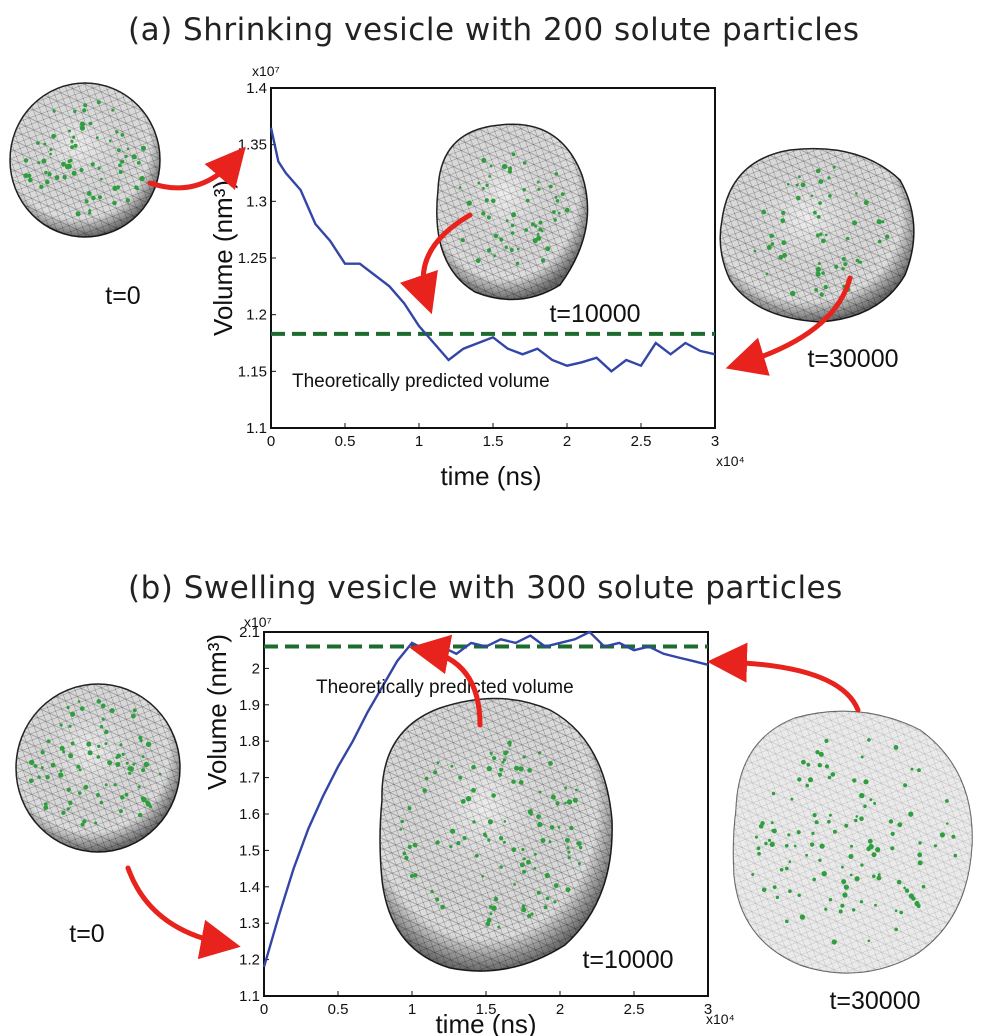  I want to click on arrow-b-t0, so click(183, 912).